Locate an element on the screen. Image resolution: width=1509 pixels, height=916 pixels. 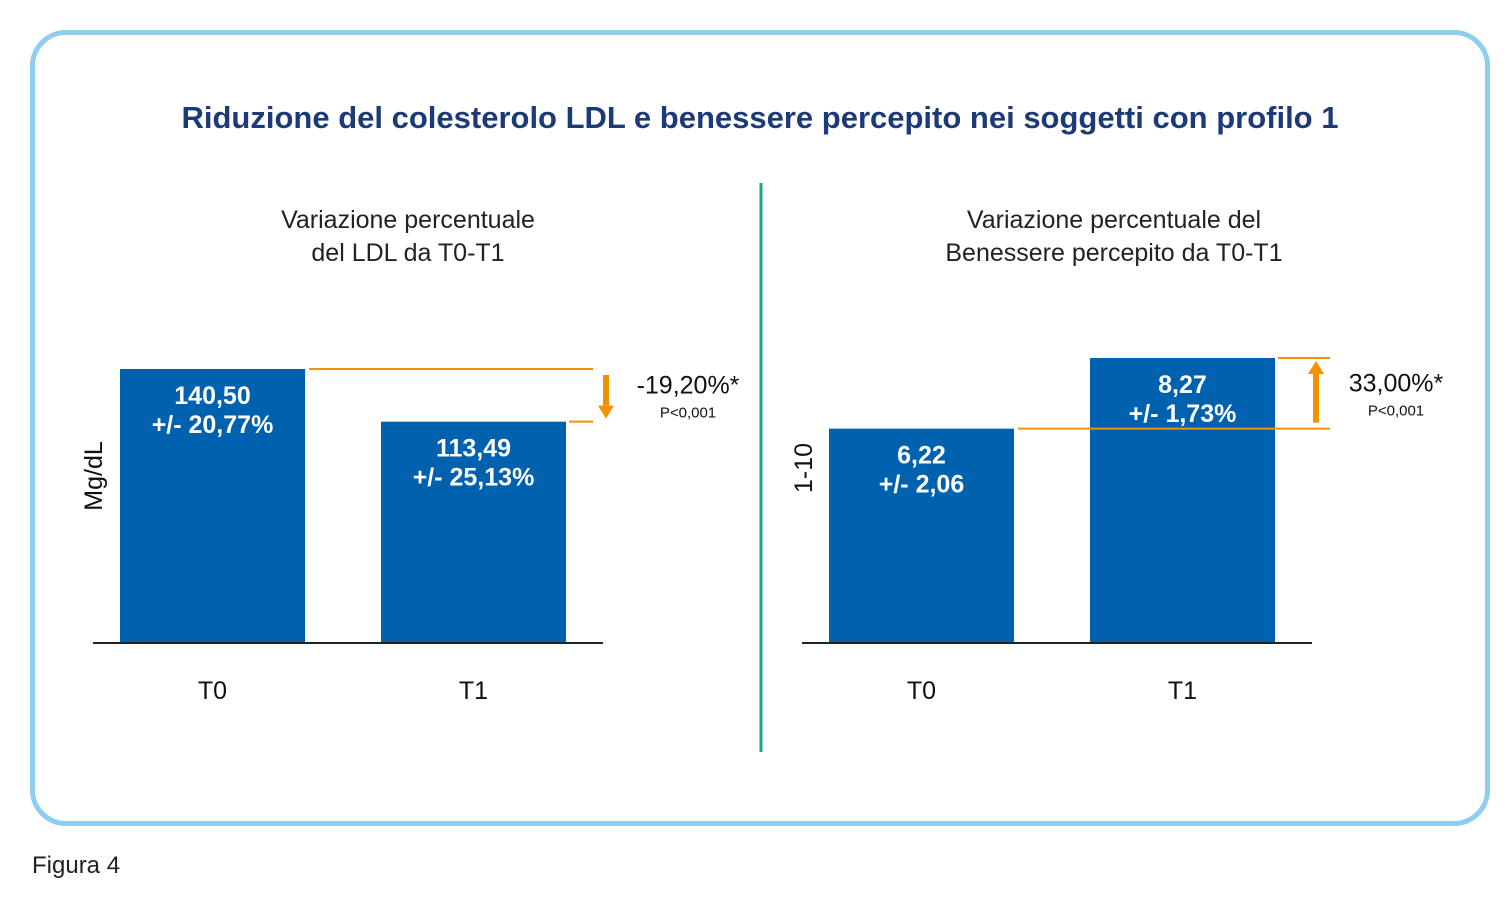
bar-value-label: 113,49 is located at coordinates (473, 449).